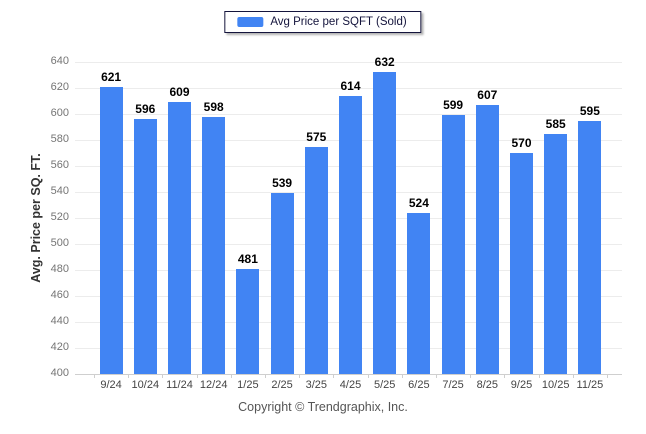 This screenshot has width=646, height=434. I want to click on y-axis-tick-label: 520, so click(59, 217).